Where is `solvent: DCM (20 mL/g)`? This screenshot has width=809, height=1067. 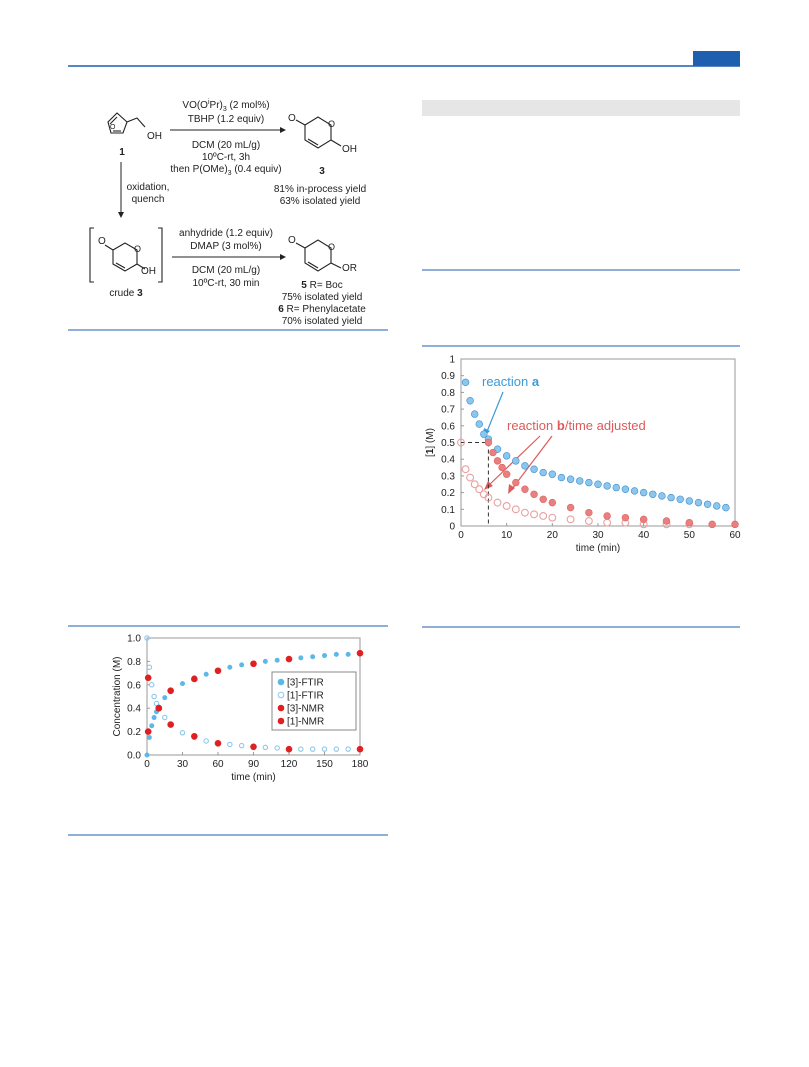 solvent: DCM (20 mL/g) is located at coordinates (226, 270).